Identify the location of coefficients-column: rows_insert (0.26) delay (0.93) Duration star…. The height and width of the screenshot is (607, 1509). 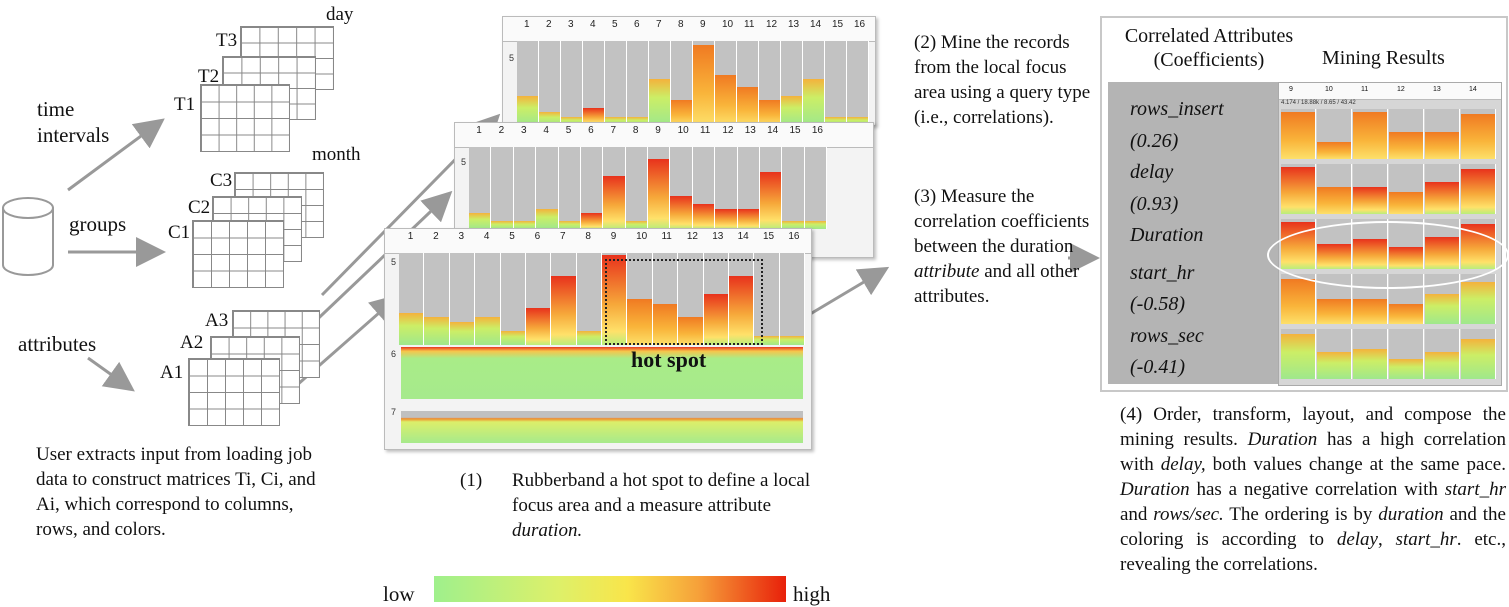
(1193, 233).